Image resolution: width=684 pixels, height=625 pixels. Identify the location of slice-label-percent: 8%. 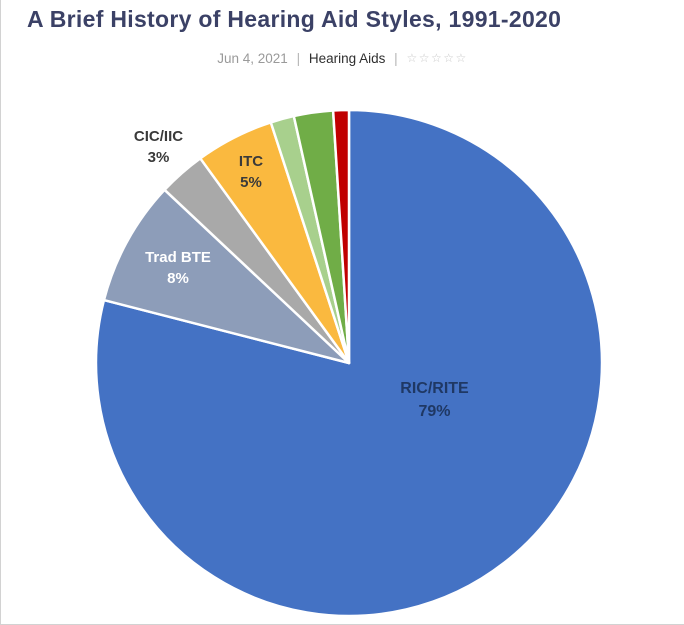
(178, 278).